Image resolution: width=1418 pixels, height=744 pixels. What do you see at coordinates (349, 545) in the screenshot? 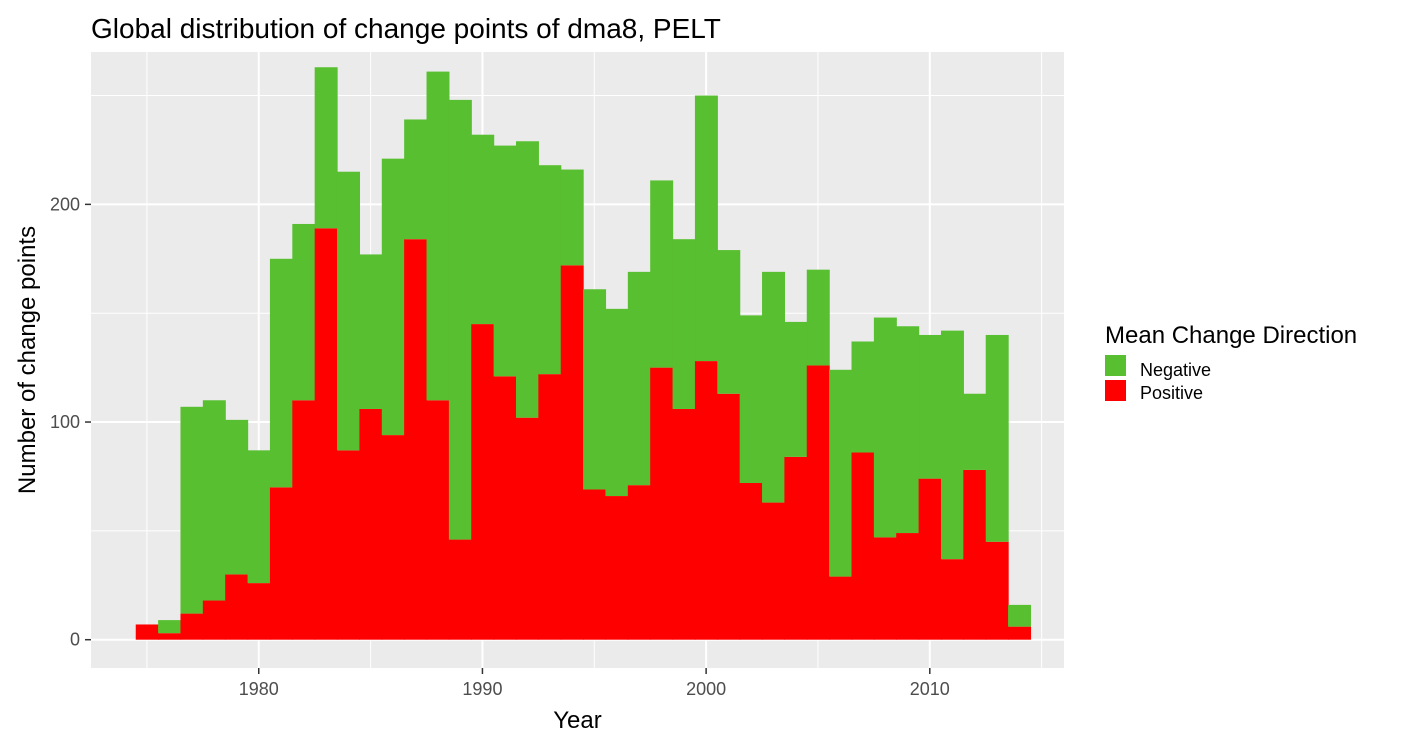
I see `bar-positive-1984` at bounding box center [349, 545].